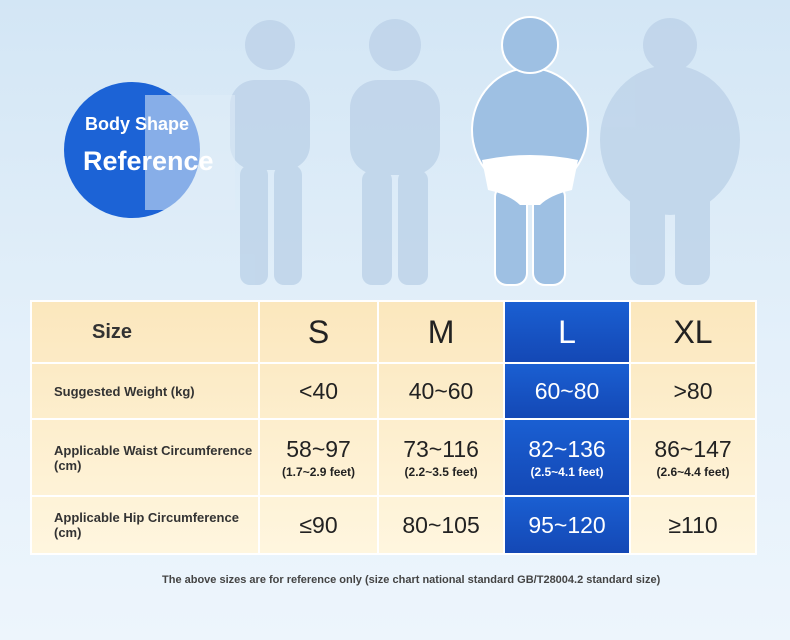  I want to click on value: >80, so click(693, 390).